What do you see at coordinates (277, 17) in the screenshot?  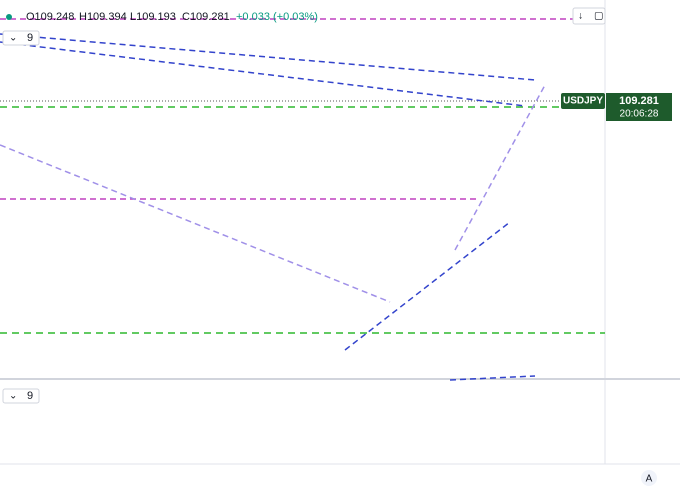 I see `legend-change: +0.033 (+0.03%)` at bounding box center [277, 17].